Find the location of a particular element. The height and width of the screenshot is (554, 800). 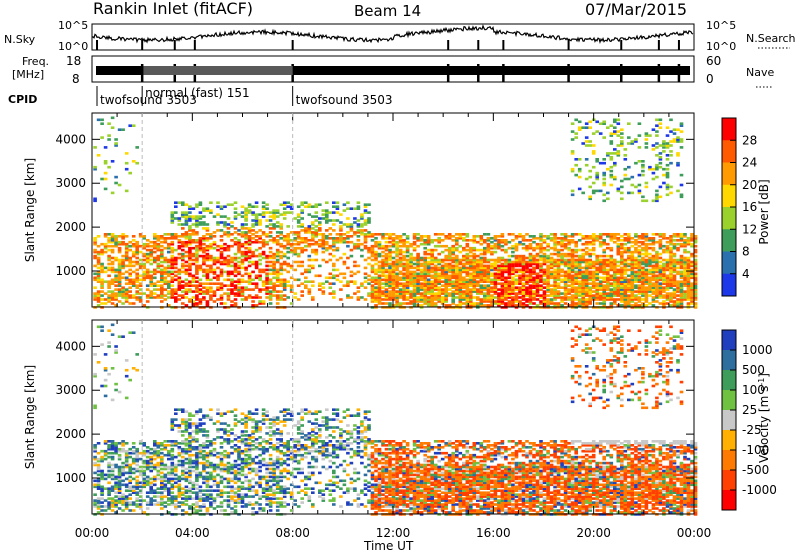

cell-1970 is located at coordinates (397, 293).